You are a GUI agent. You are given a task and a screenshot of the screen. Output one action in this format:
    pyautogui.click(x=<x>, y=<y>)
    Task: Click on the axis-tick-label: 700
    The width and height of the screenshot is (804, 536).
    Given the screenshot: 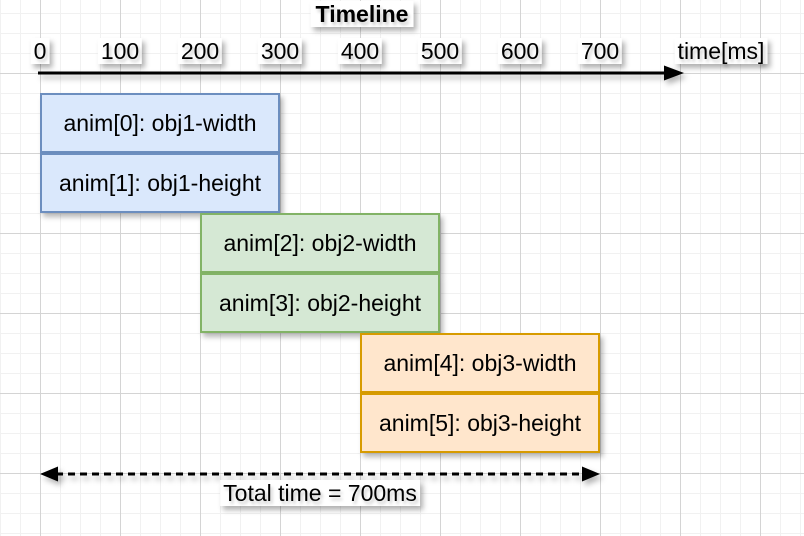 What is the action you would take?
    pyautogui.click(x=600, y=51)
    